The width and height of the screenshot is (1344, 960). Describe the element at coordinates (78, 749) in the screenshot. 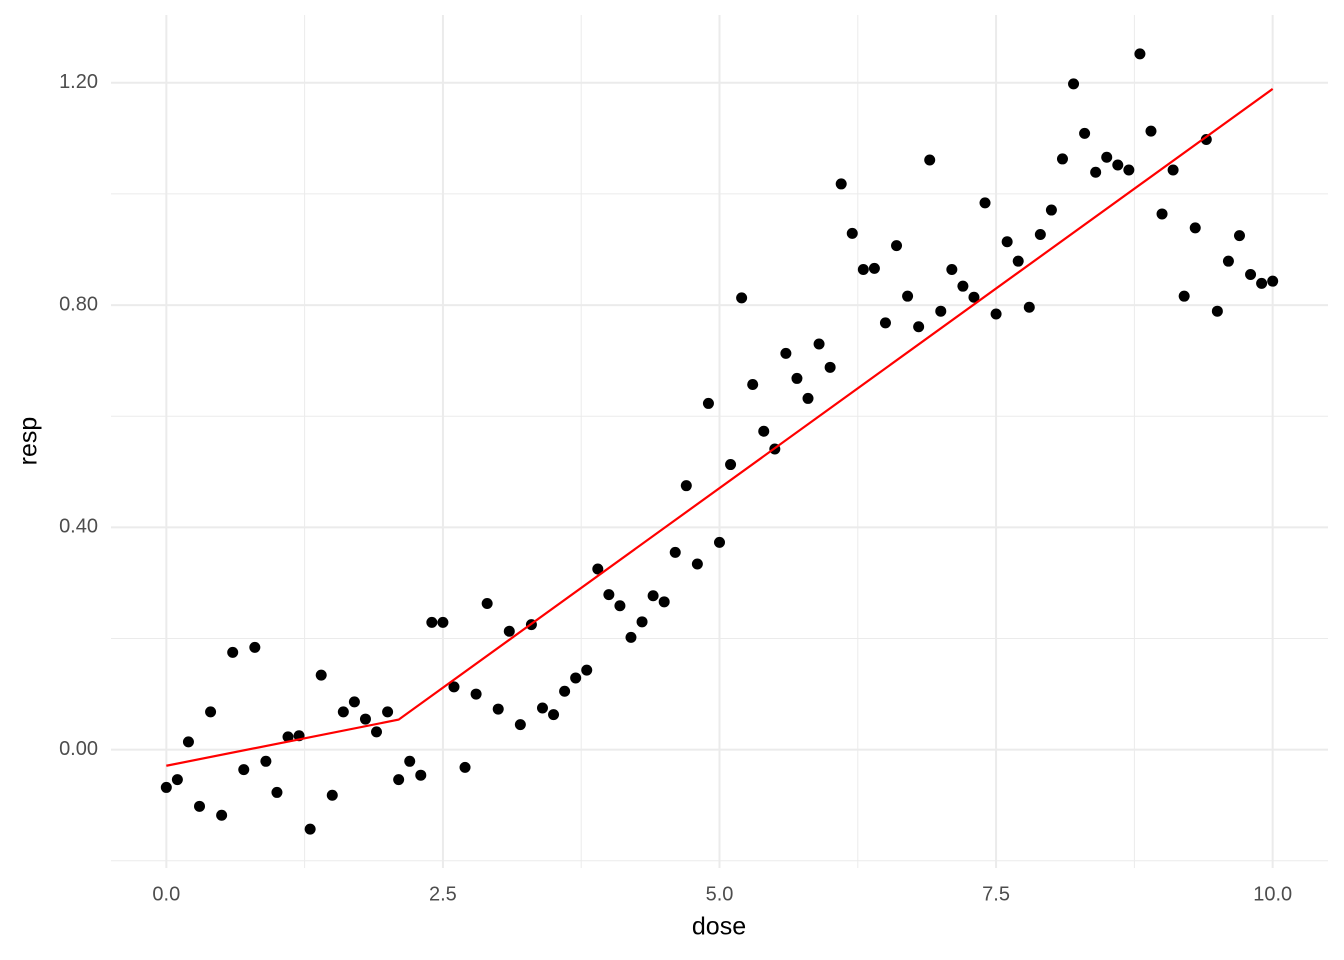

I see `y-tick-label: 0.00` at that location.